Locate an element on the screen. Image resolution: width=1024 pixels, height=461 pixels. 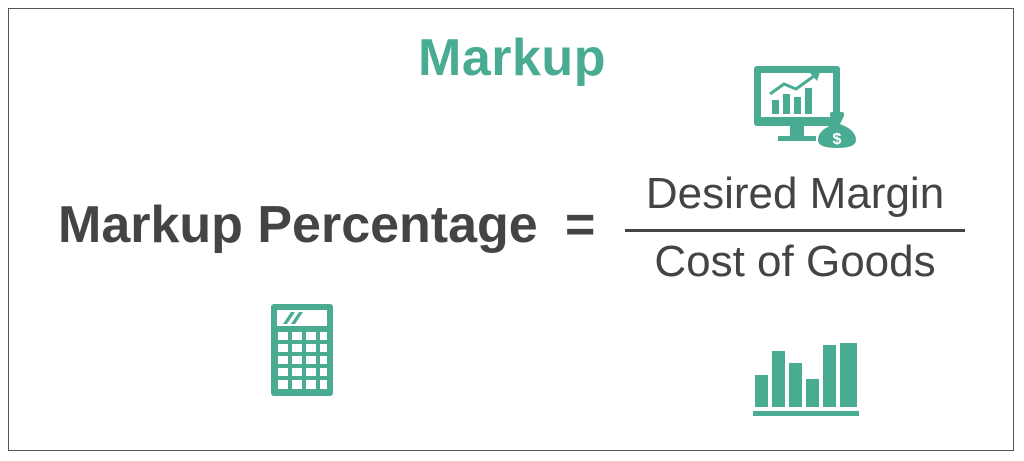
bar-chart-icon is located at coordinates (806, 379).